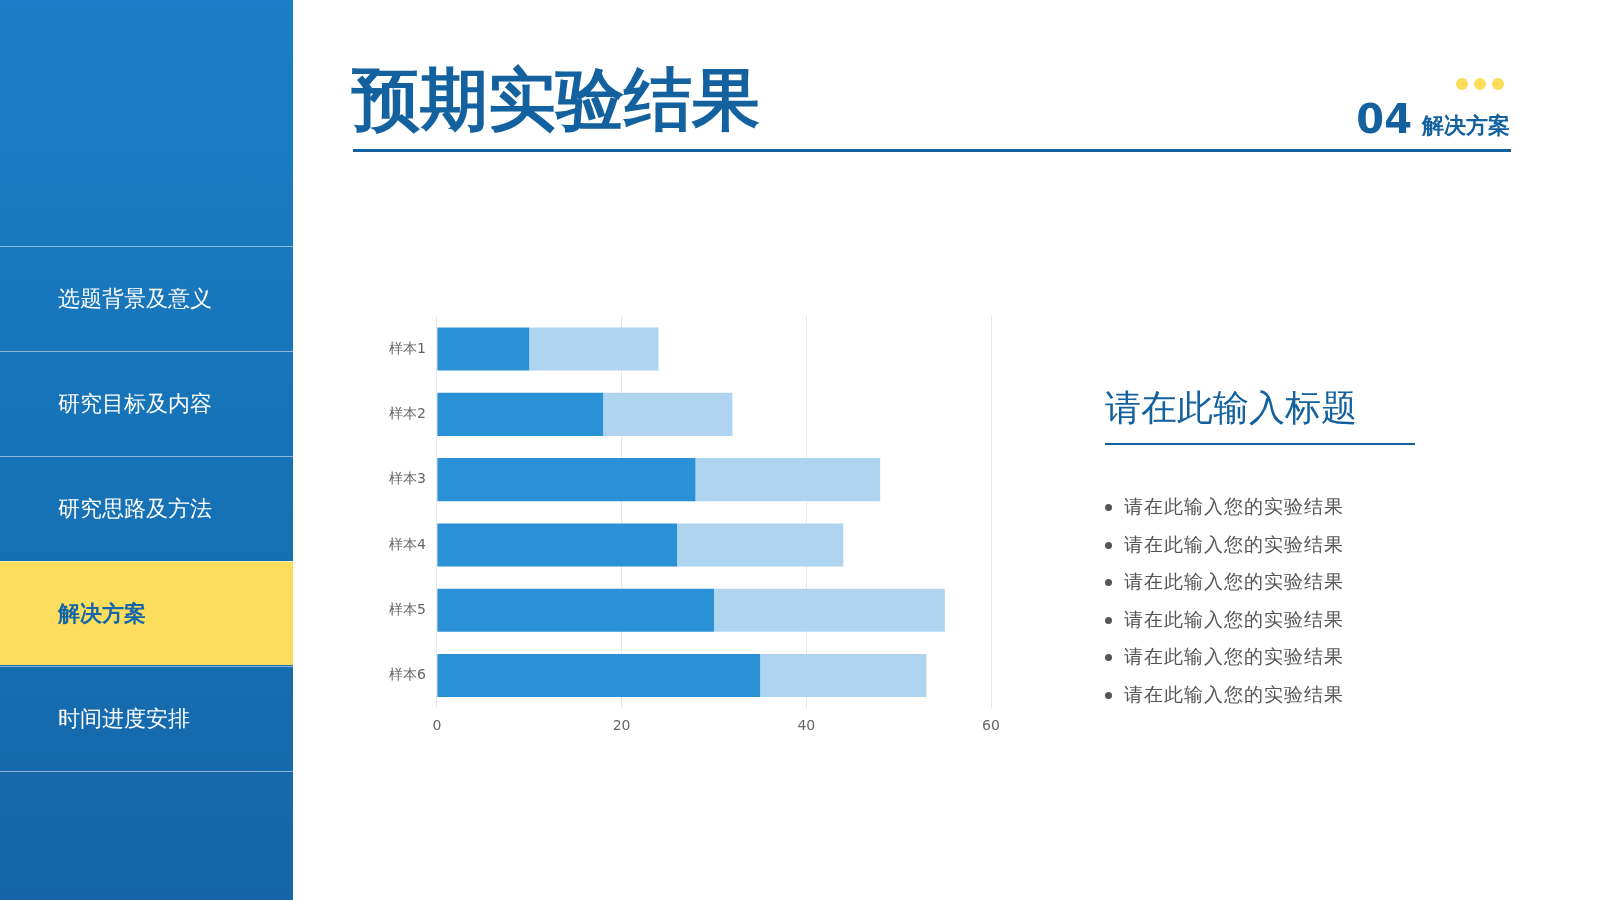 The height and width of the screenshot is (900, 1600). What do you see at coordinates (407, 674) in the screenshot?
I see `y-tick-label: 样本6` at bounding box center [407, 674].